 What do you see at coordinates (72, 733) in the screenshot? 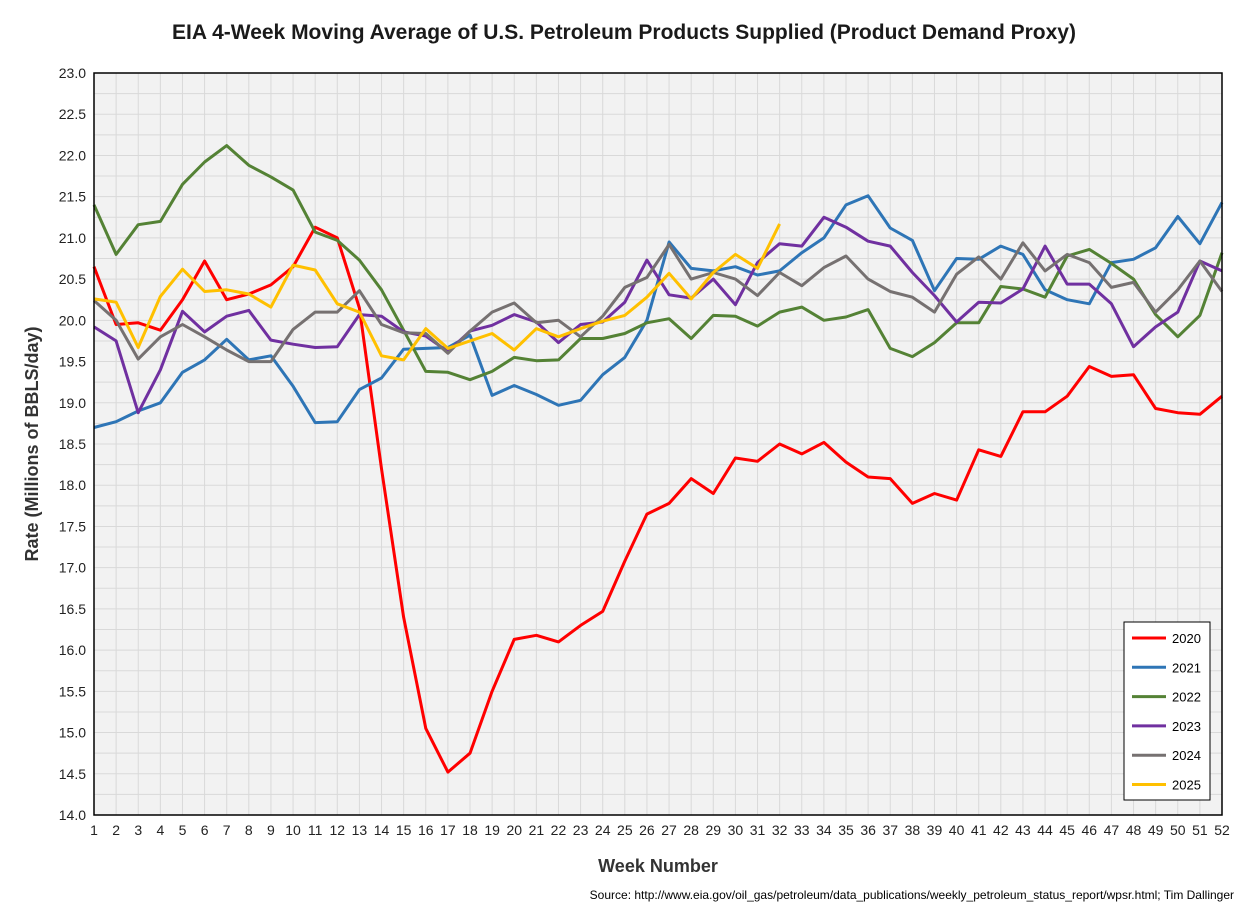
I see `y-tick-label: 15.0` at bounding box center [72, 733].